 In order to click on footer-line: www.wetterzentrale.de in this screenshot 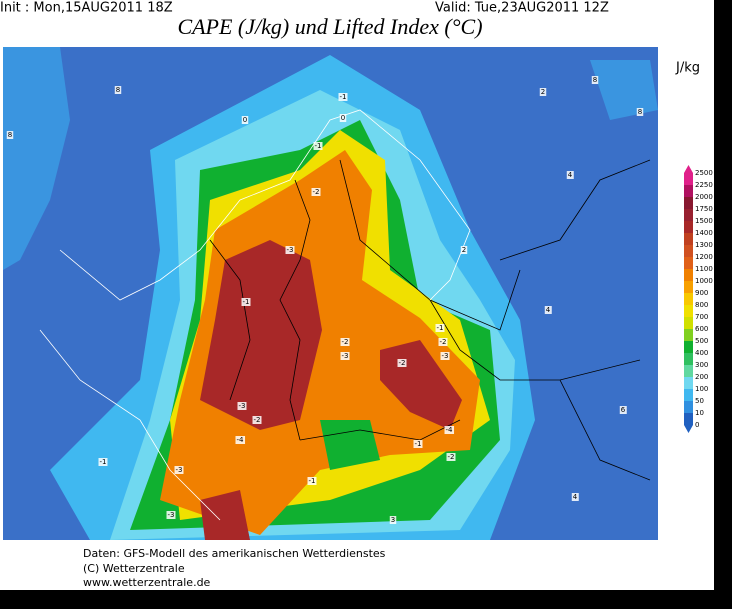, I will do `click(147, 582)`.